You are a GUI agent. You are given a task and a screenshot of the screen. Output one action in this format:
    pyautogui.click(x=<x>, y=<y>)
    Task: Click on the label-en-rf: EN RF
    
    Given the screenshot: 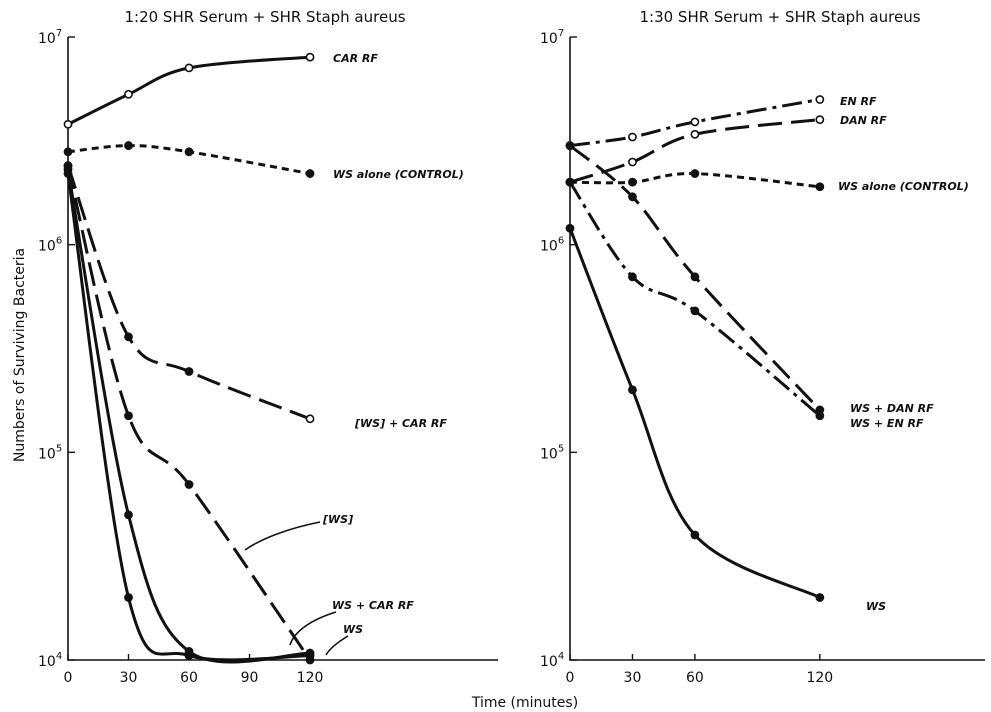 What is the action you would take?
    pyautogui.click(x=858, y=101)
    